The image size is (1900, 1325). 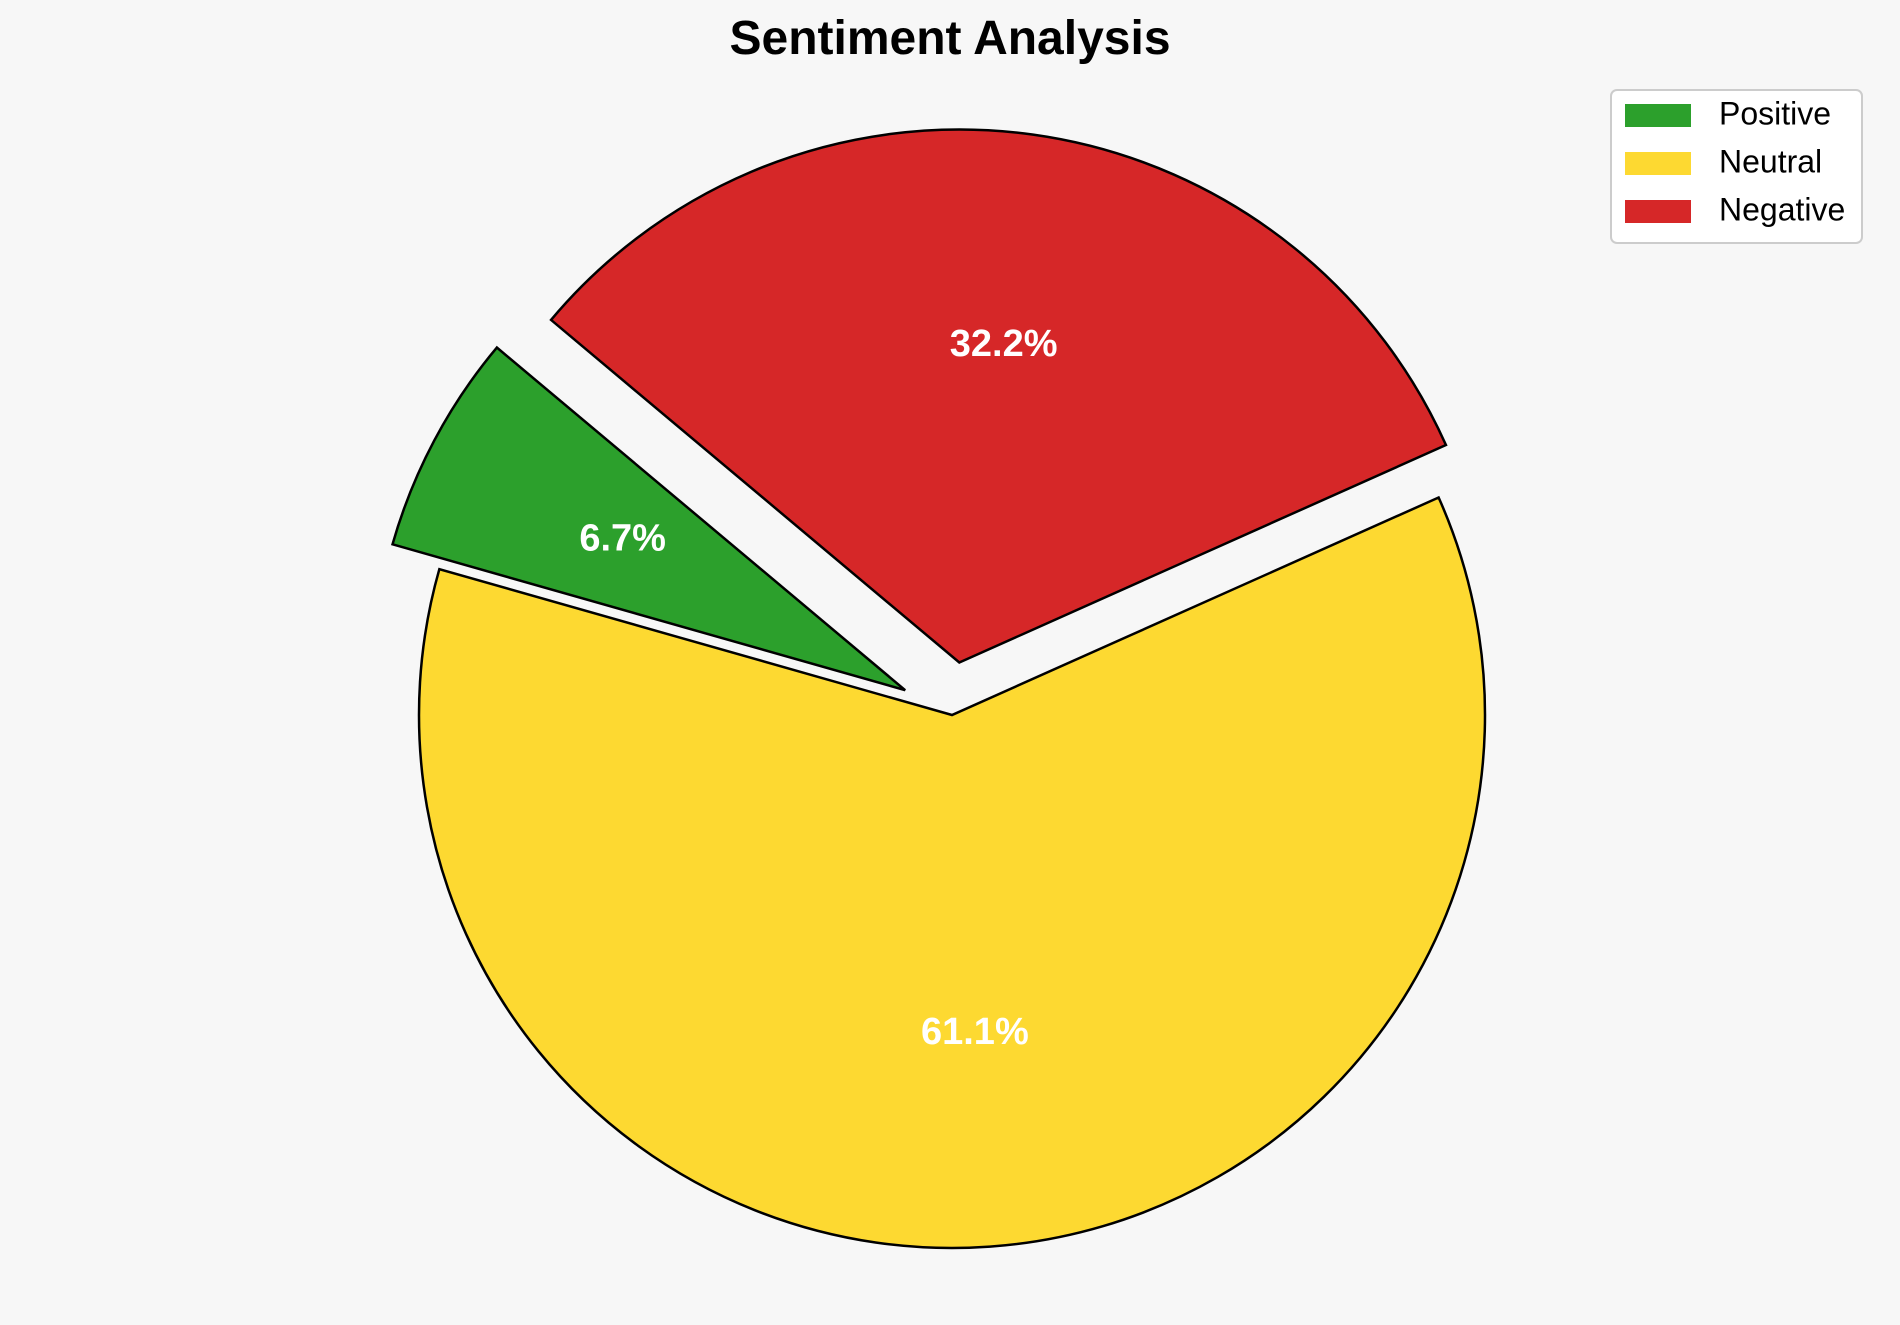 I want to click on legend-swatch-positive, so click(x=1658, y=115).